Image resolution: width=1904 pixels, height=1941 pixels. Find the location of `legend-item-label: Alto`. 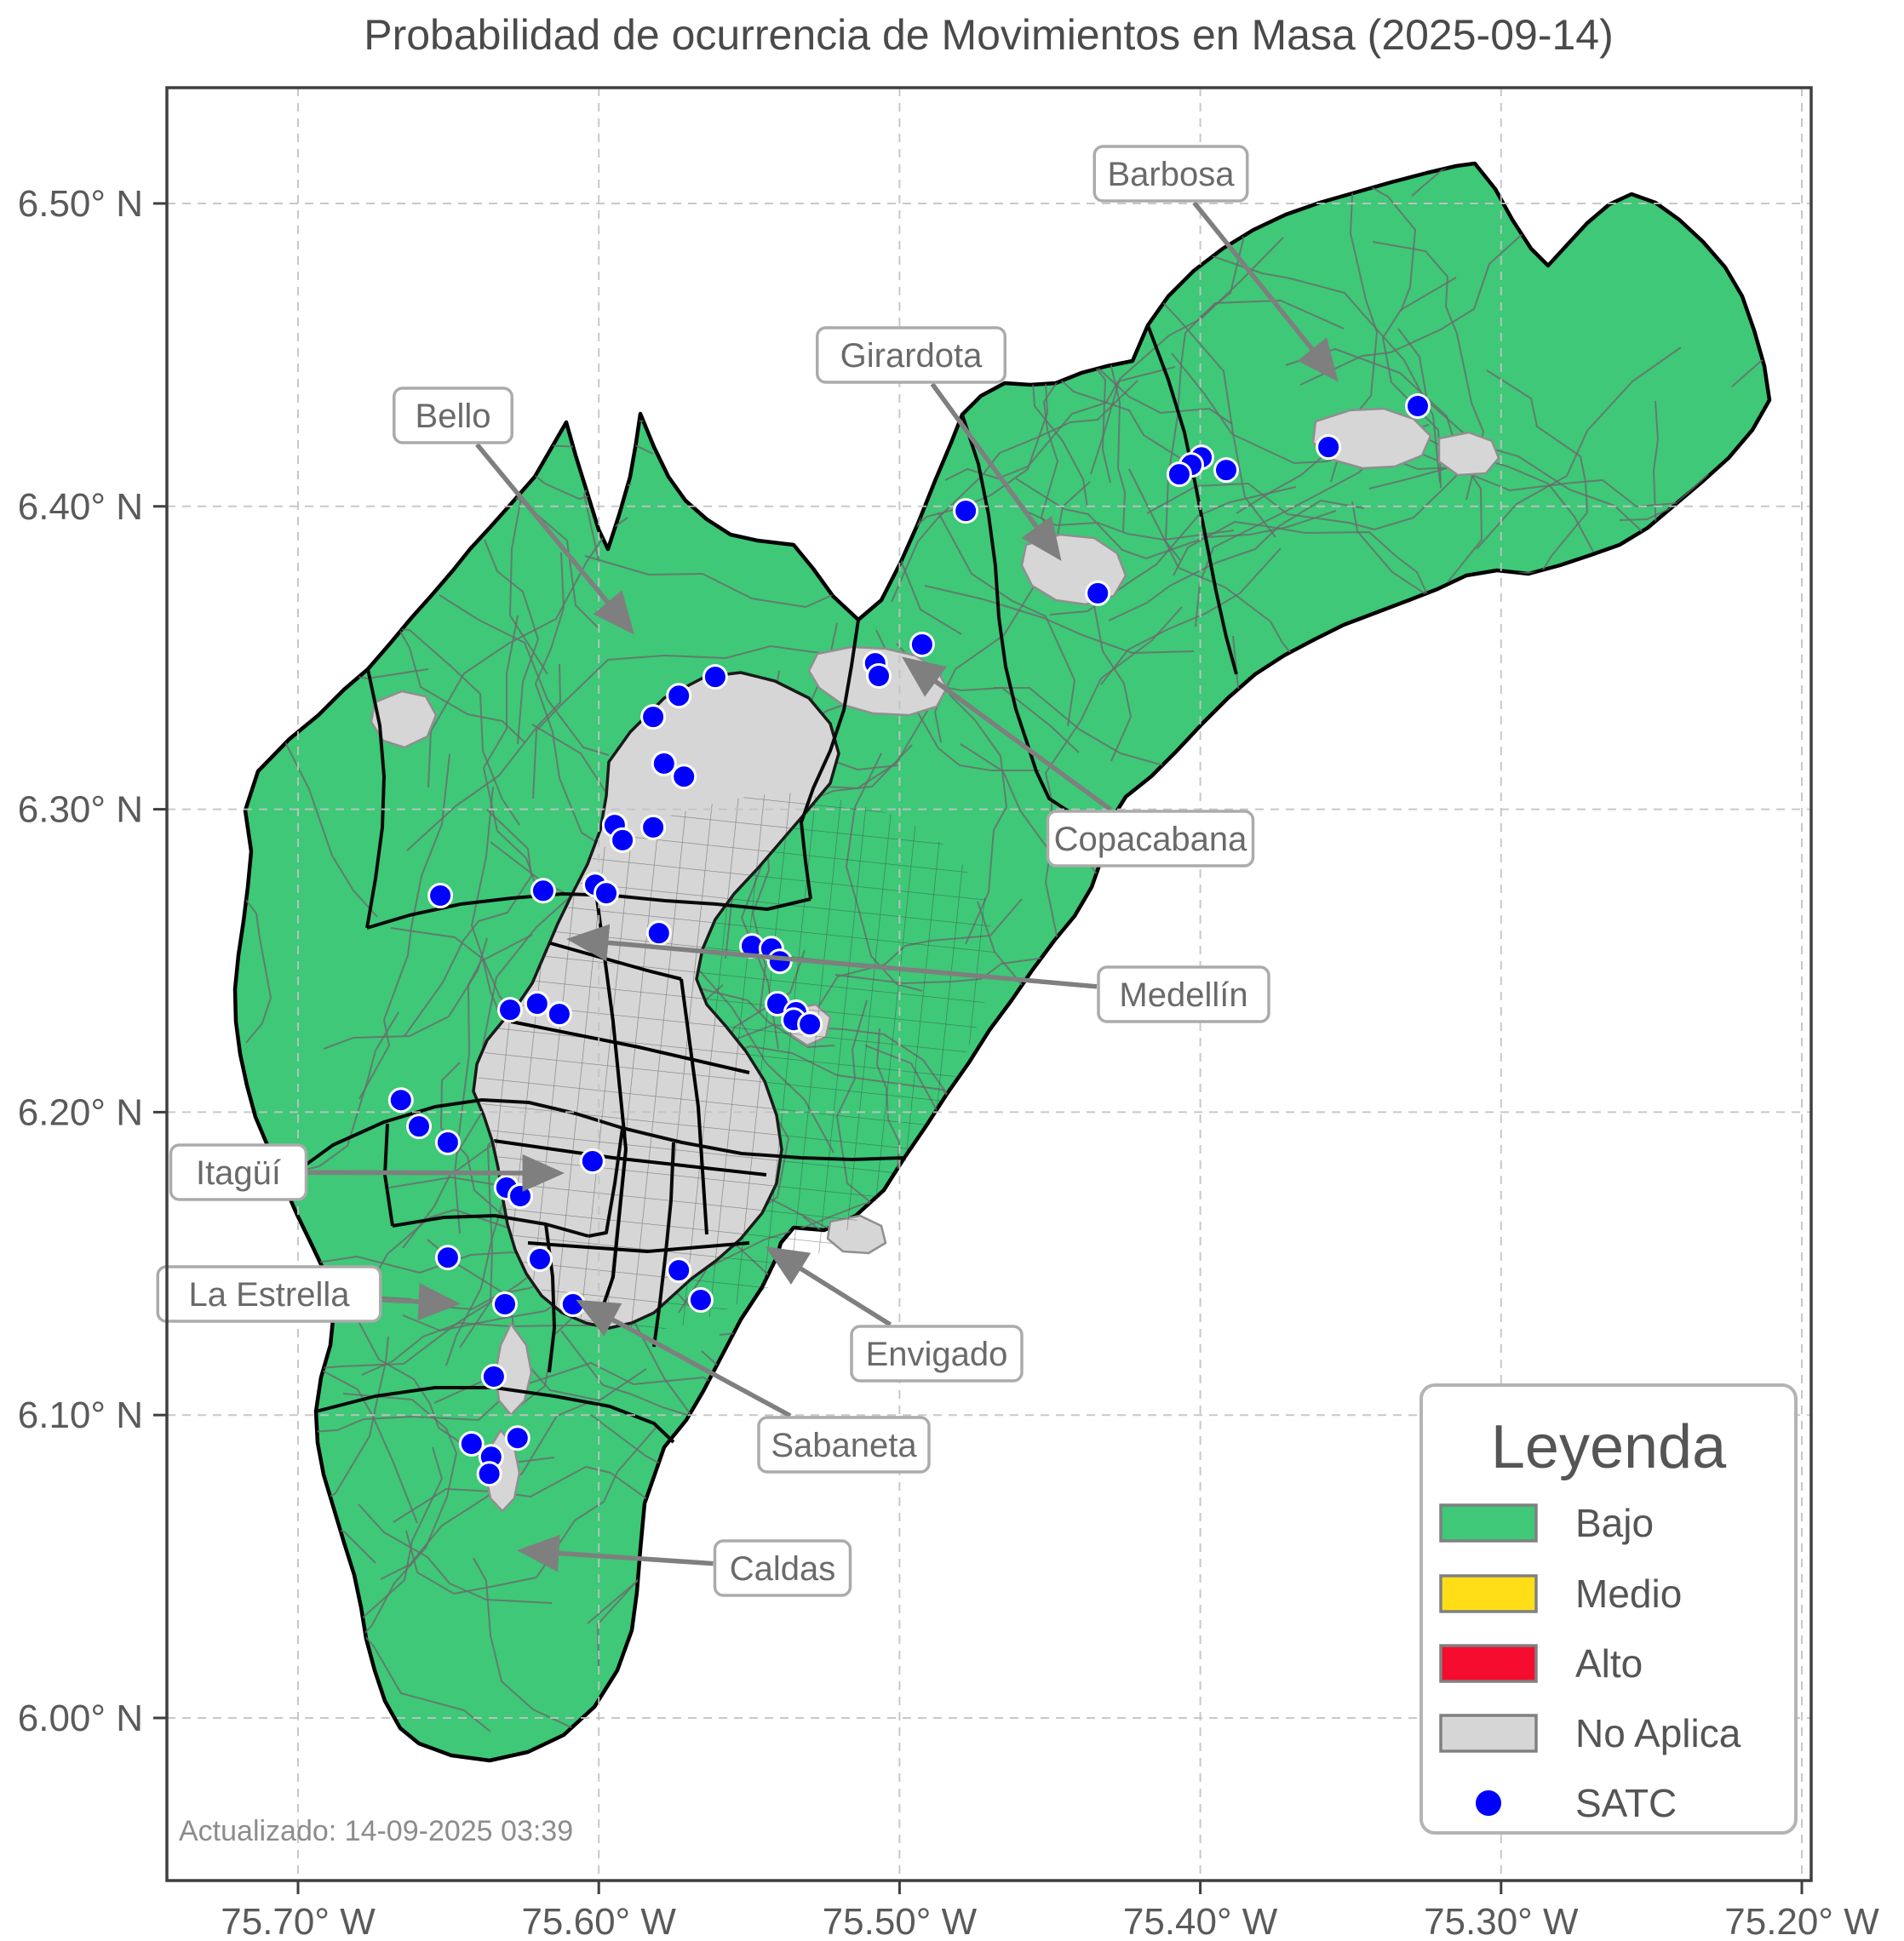

legend-item-label: Alto is located at coordinates (1609, 1663).